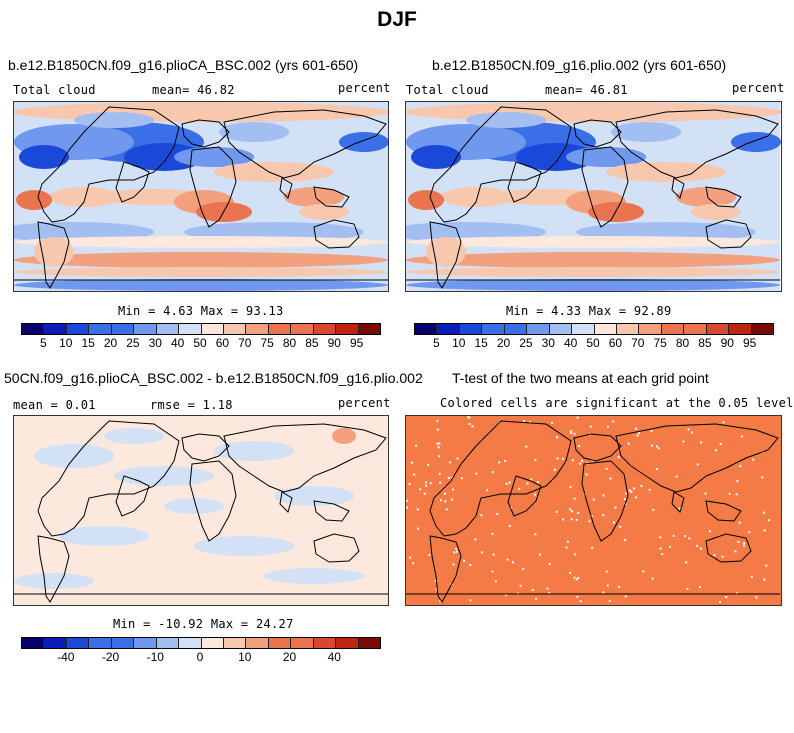 This screenshot has width=794, height=733. I want to click on panel3-colorbar, so click(201, 643).